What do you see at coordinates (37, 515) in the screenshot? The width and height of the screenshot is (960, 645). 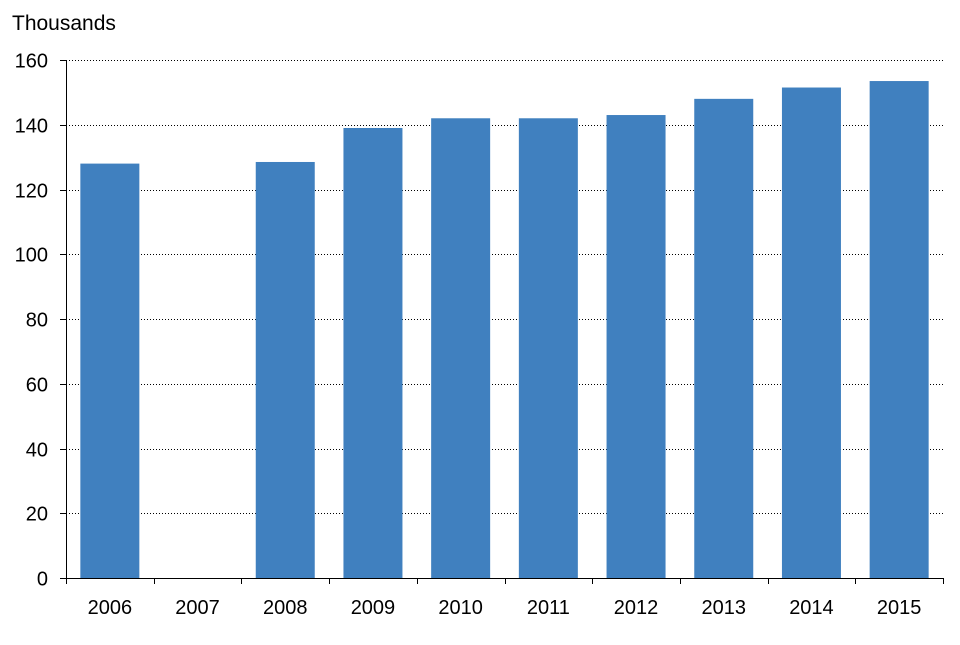 I see `y-tick-label: 20` at bounding box center [37, 515].